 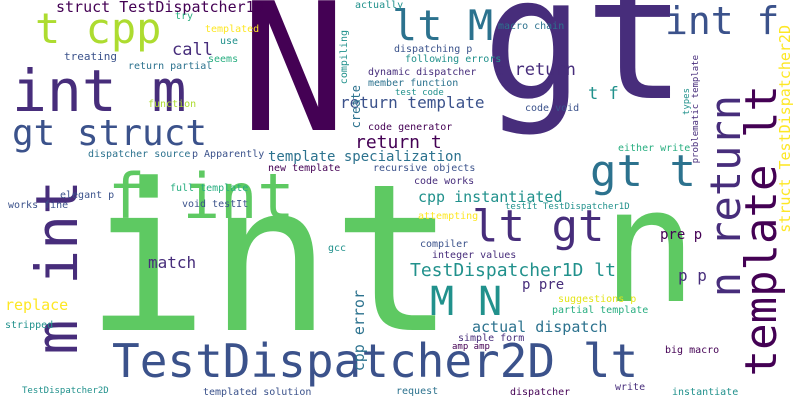 I want to click on word-replace: replace, so click(x=37, y=305).